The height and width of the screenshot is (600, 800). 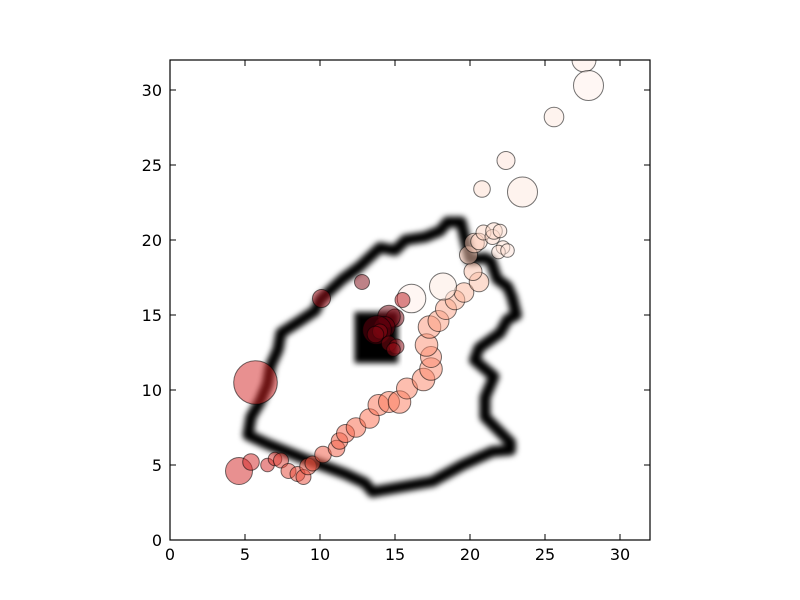 I want to click on y-tick-label: 0, so click(x=157, y=540).